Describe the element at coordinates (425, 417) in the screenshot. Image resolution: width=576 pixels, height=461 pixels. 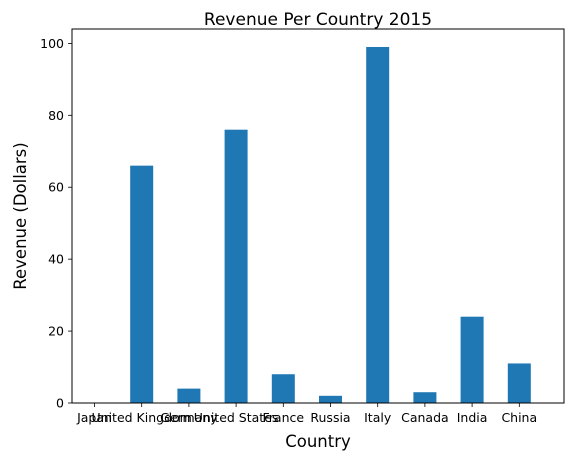
I see `x-tick-label: Canada` at that location.